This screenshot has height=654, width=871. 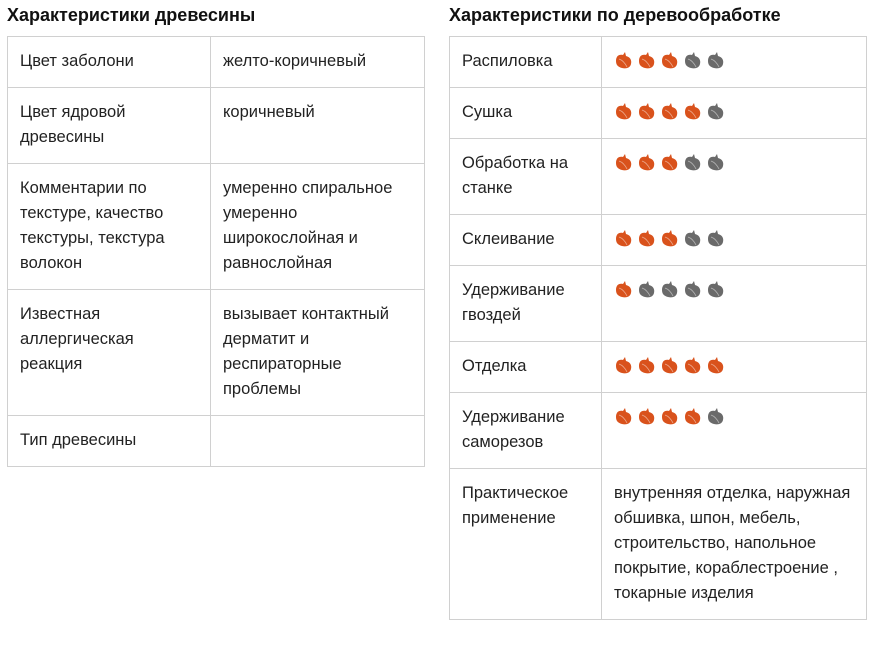 What do you see at coordinates (109, 62) in the screenshot?
I see `row-label: Цвет заболони` at bounding box center [109, 62].